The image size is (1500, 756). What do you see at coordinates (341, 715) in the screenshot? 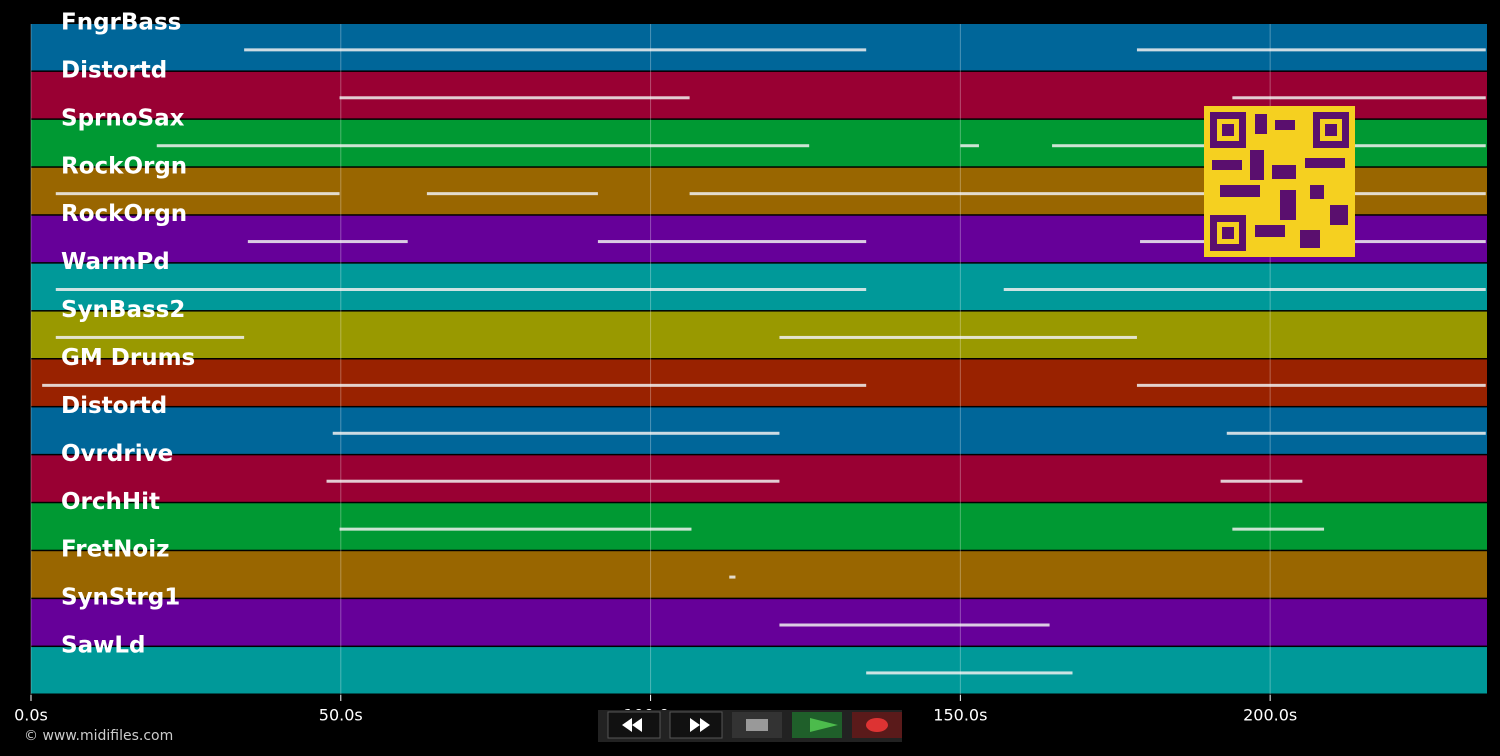
I see `x-tick-label: 50.0s` at bounding box center [341, 715].